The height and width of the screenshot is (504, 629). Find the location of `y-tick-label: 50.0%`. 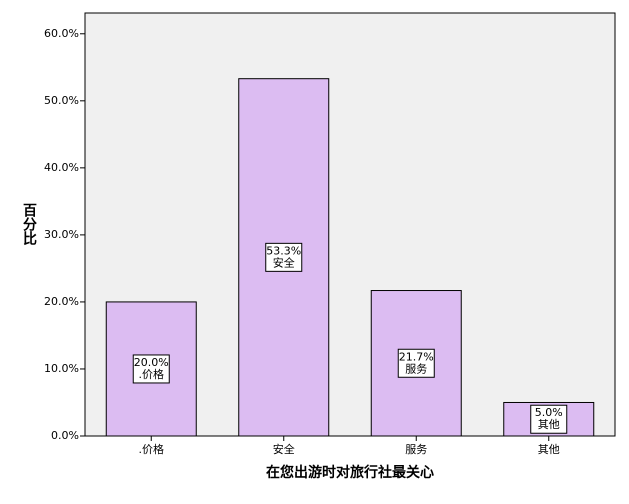

y-tick-label: 50.0% is located at coordinates (61, 100).